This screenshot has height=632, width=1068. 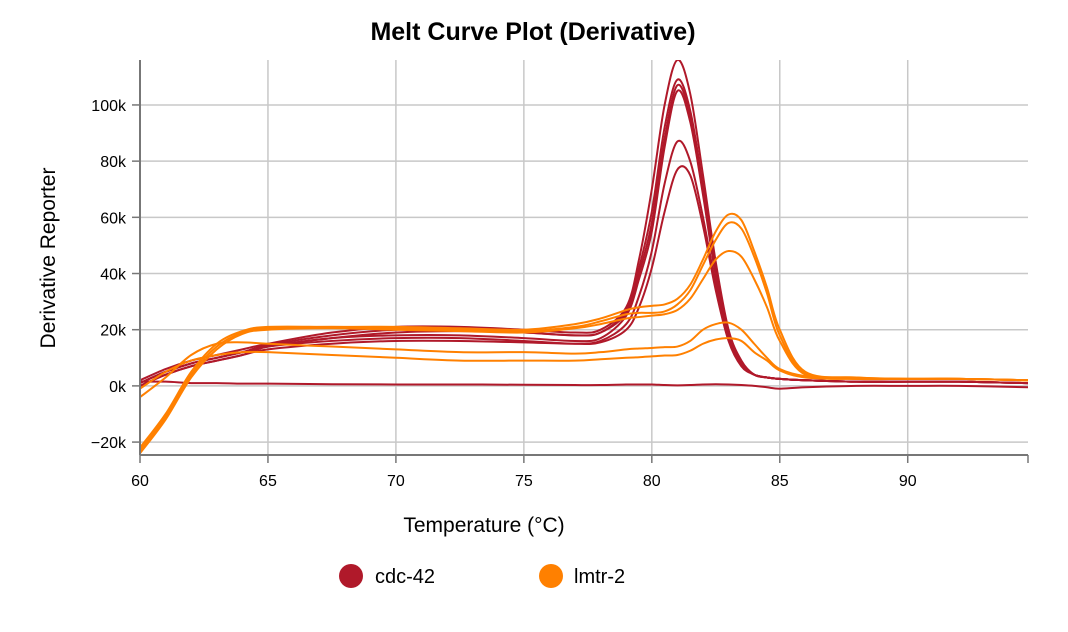 I want to click on x-tick-label: 75, so click(x=524, y=481).